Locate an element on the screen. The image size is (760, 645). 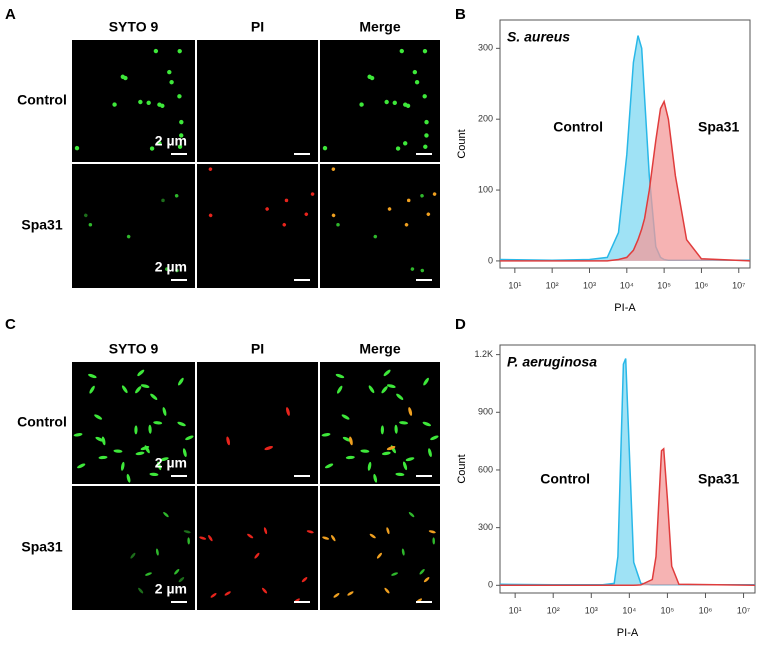
series-label: Control is located at coordinates (565, 479).